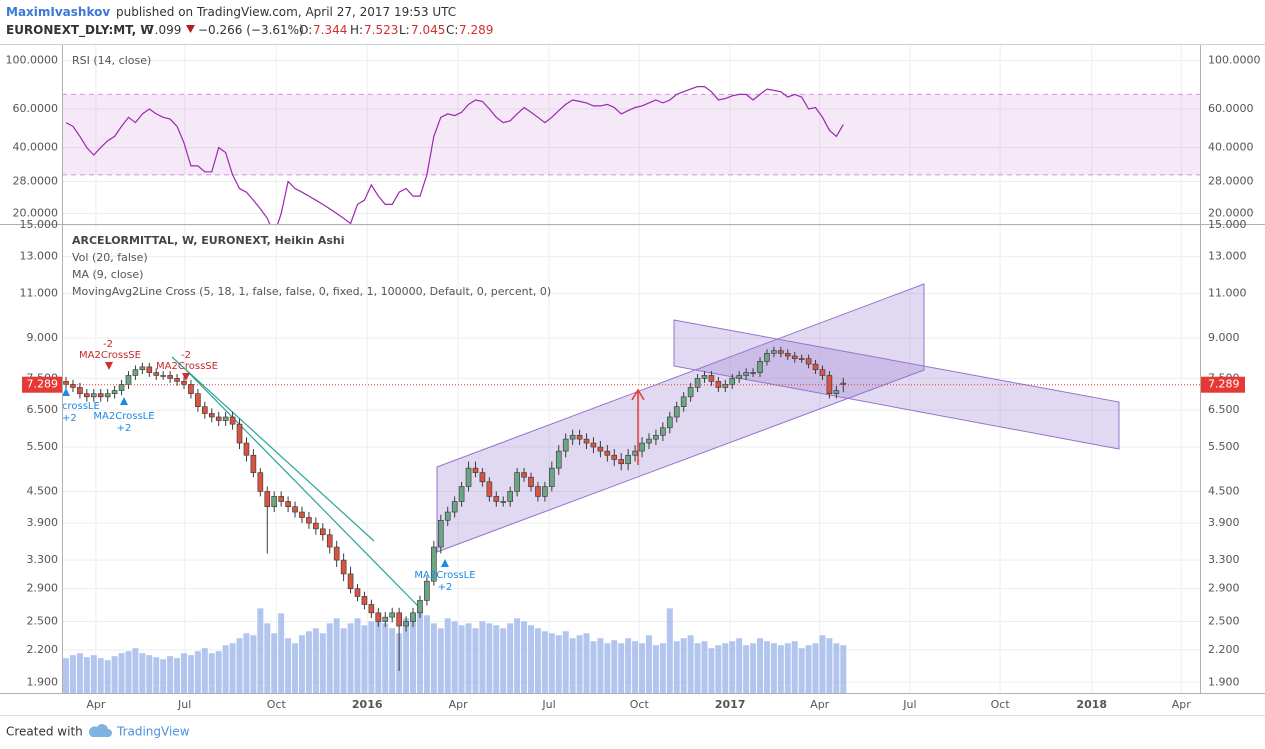 This screenshot has height=749, width=1265. I want to click on change: −0.266 (−3.61%), so click(251, 30).